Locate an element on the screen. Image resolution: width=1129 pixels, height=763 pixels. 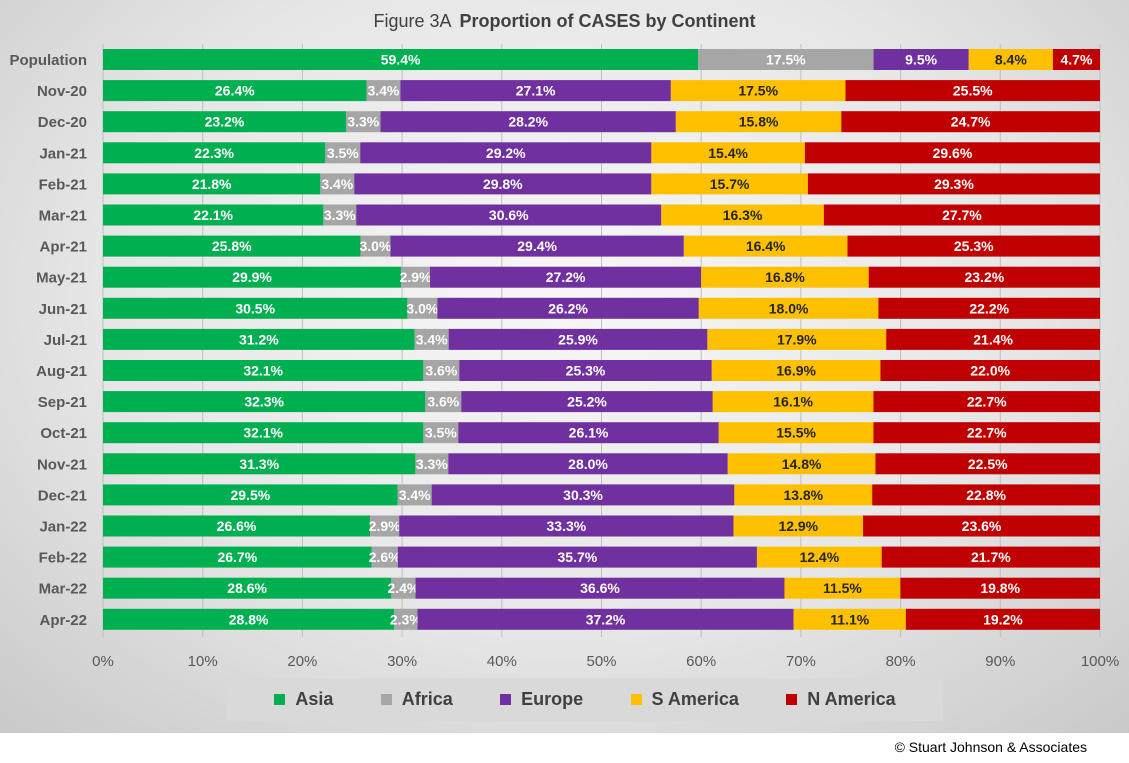
data-label: 32.3% is located at coordinates (264, 402).